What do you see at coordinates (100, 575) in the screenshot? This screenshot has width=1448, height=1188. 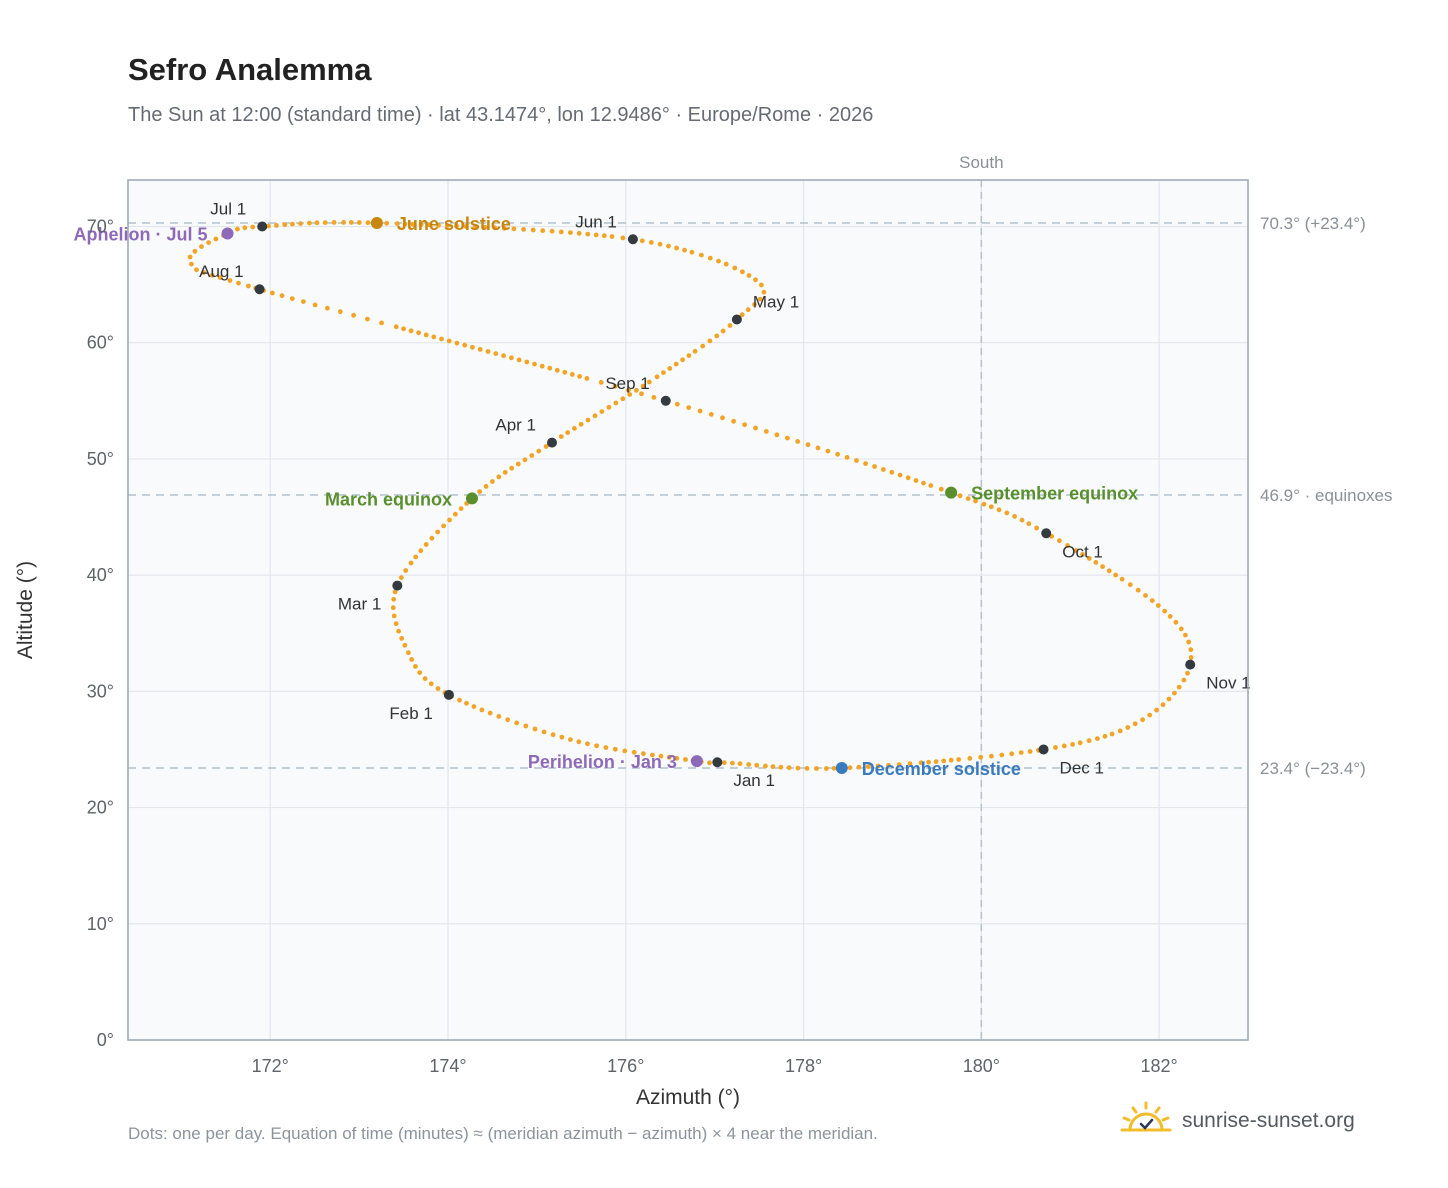 I see `y-tick-label: 40°` at bounding box center [100, 575].